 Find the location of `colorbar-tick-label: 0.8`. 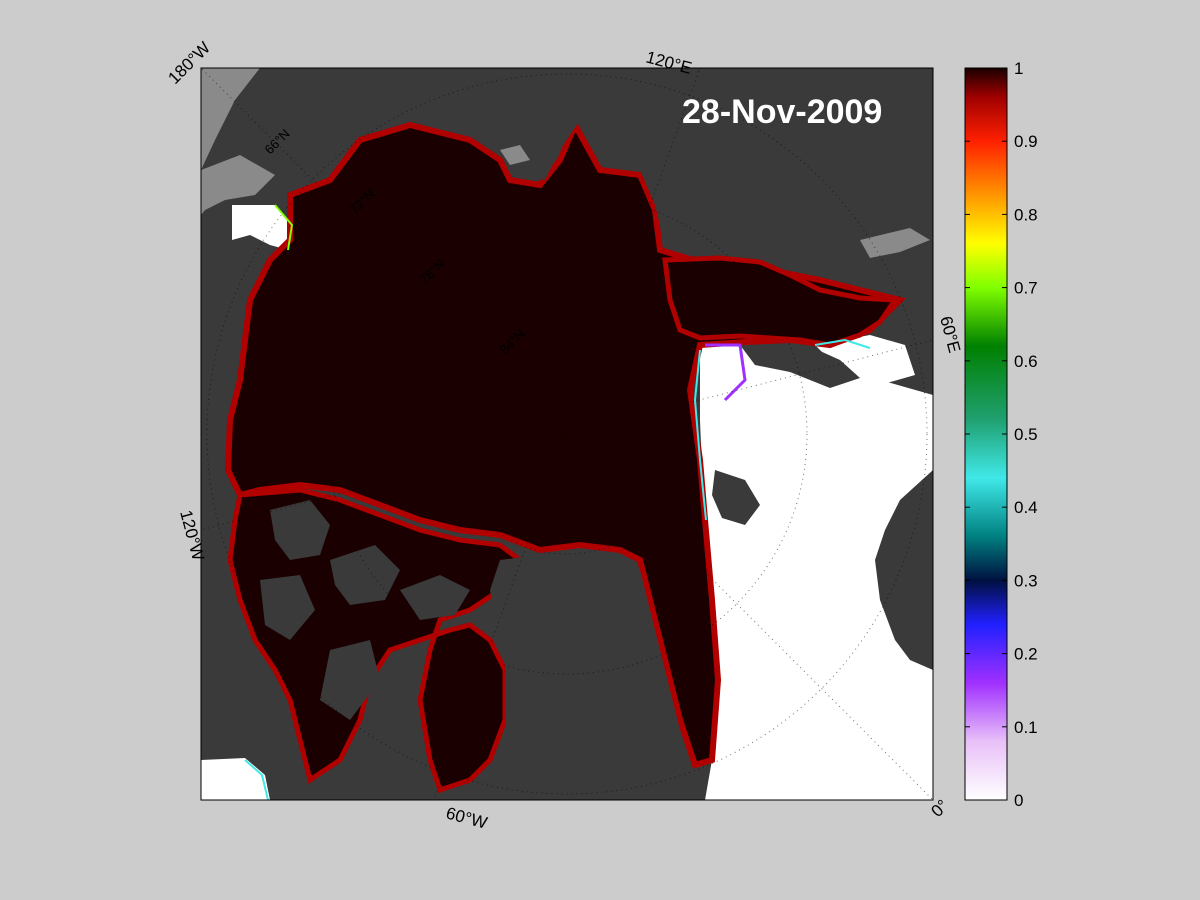

colorbar-tick-label: 0.8 is located at coordinates (1026, 214).